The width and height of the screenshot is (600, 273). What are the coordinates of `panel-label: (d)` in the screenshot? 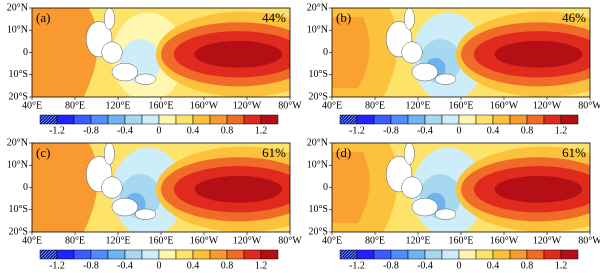 It's located at (343, 152).